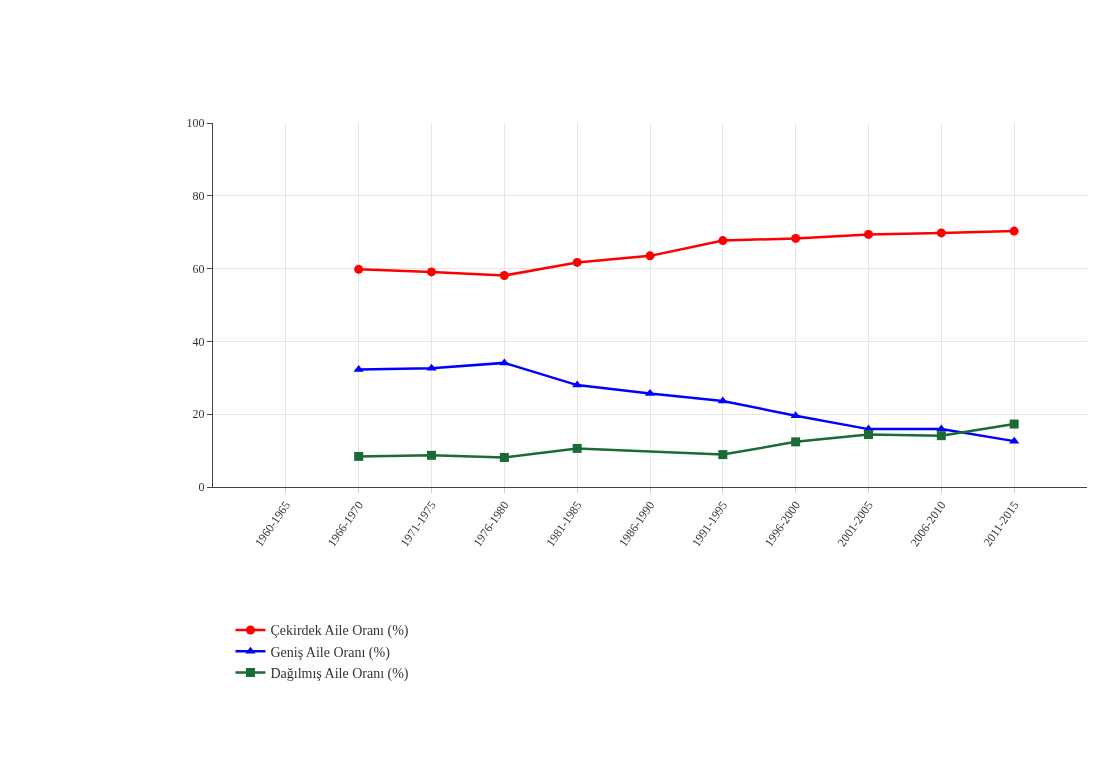  What do you see at coordinates (201, 487) in the screenshot?
I see `y-tick-label: 0` at bounding box center [201, 487].